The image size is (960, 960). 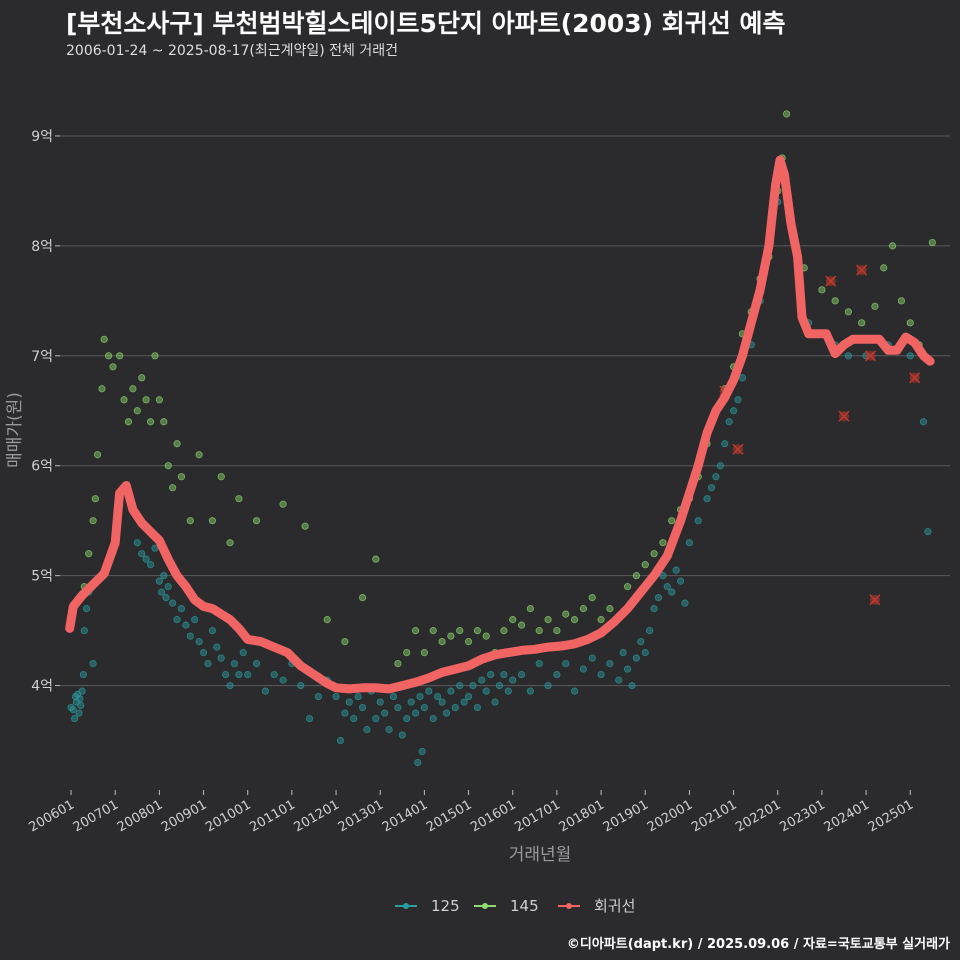 I want to click on x-tick-label: 200801, so click(x=140, y=816).